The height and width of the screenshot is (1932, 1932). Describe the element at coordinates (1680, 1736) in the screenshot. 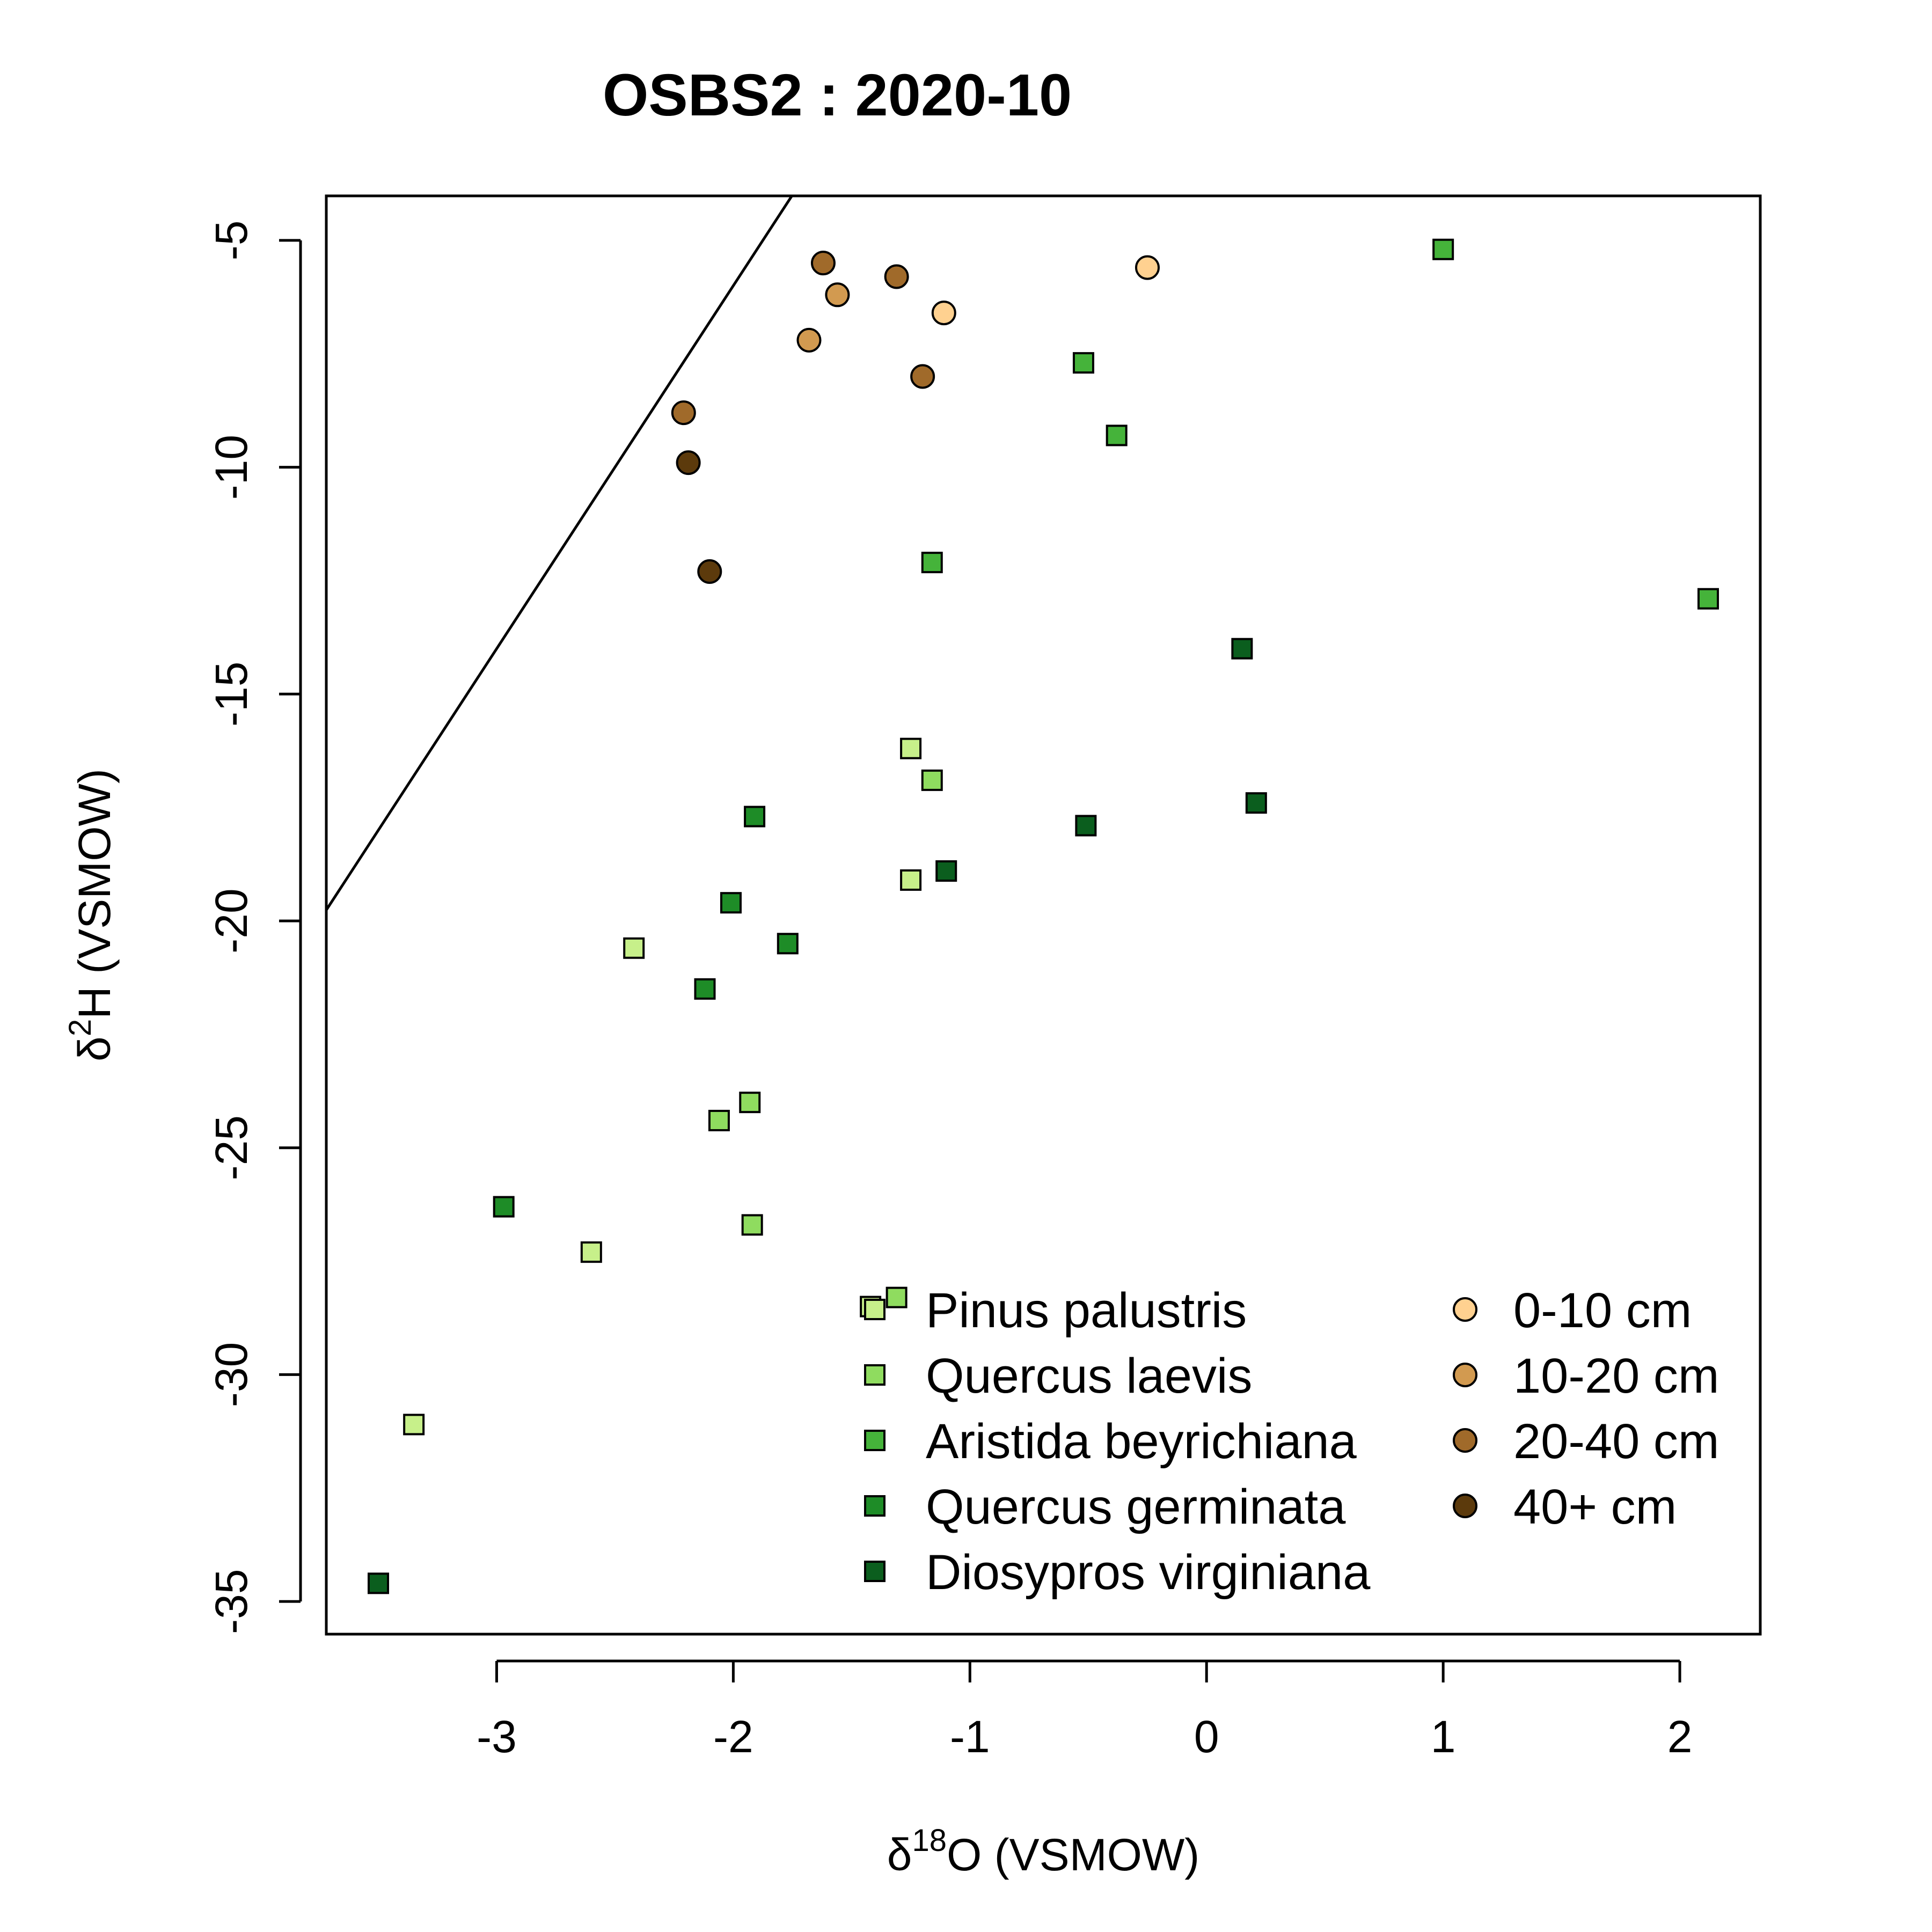

I see `x-tick-label: 2` at that location.